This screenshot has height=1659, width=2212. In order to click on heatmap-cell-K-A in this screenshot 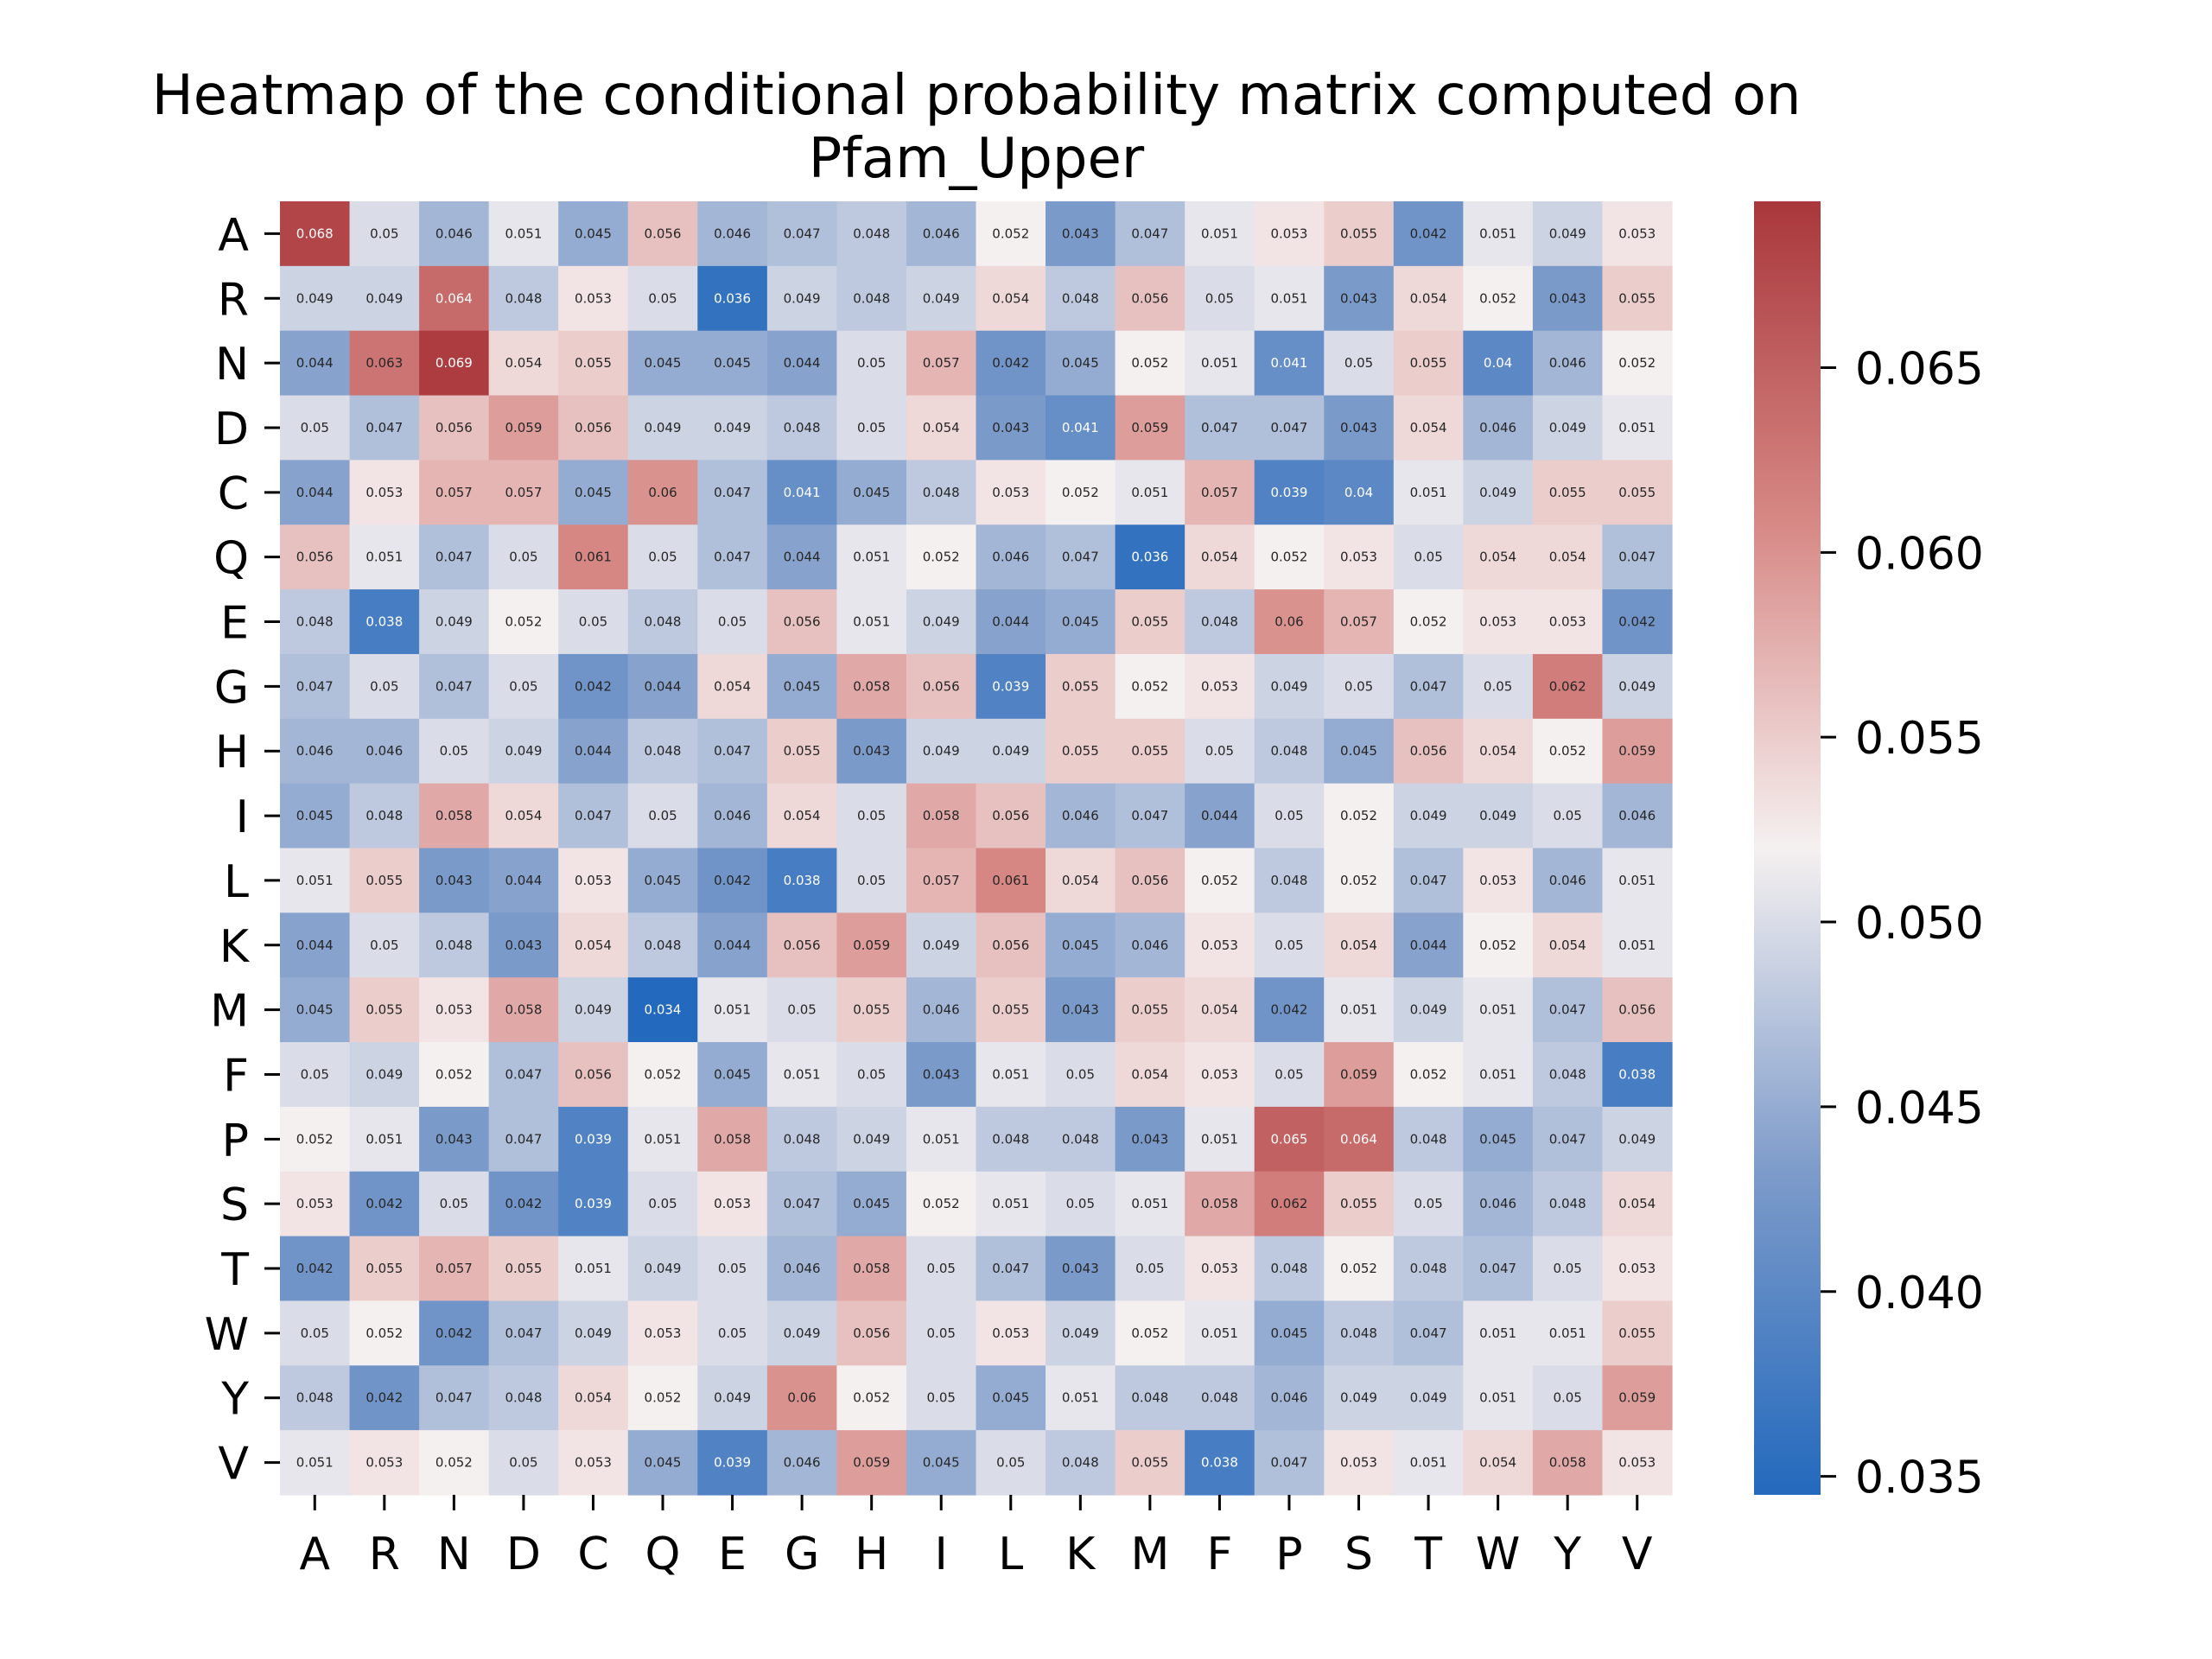, I will do `click(315, 945)`.